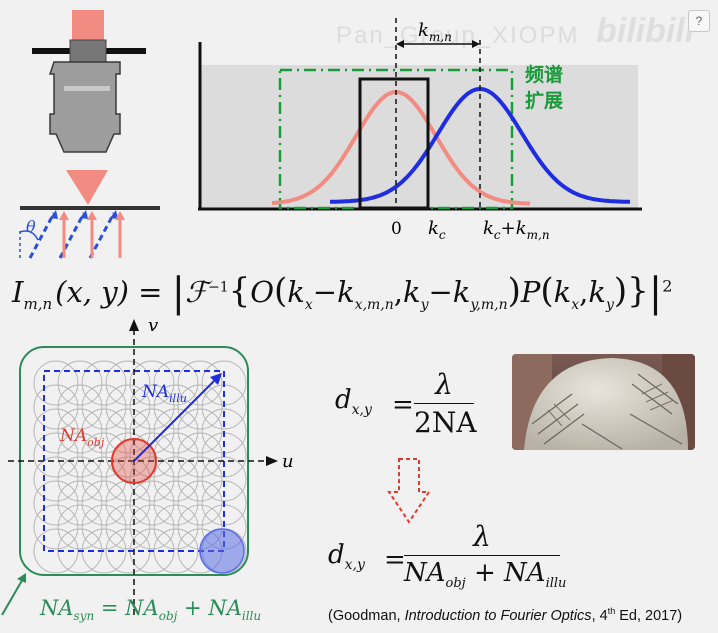 The width and height of the screenshot is (718, 633). What do you see at coordinates (544, 101) in the screenshot?
I see `legend-line-2: 扩展` at bounding box center [544, 101].